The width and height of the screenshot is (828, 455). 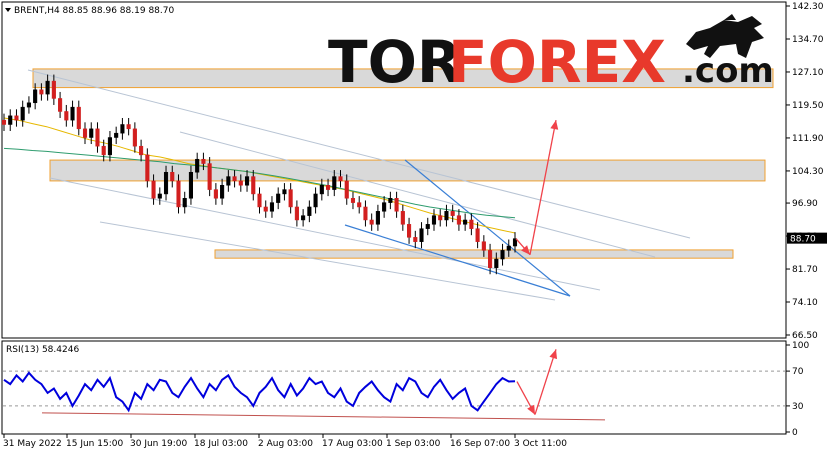 I want to click on price-y-label: 119.50, so click(x=808, y=106).